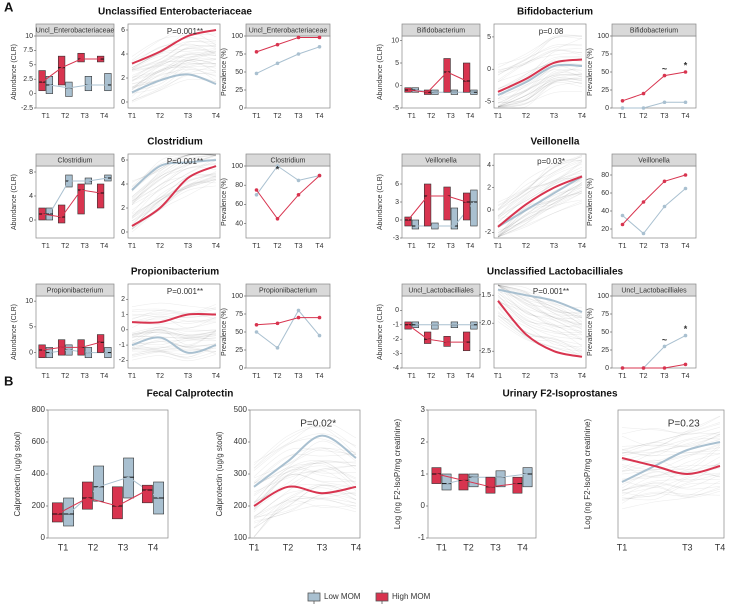 The width and height of the screenshot is (740, 609). What do you see at coordinates (654, 290) in the screenshot?
I see `strip-label: Uncl_Lactobacilliales` at bounding box center [654, 290].